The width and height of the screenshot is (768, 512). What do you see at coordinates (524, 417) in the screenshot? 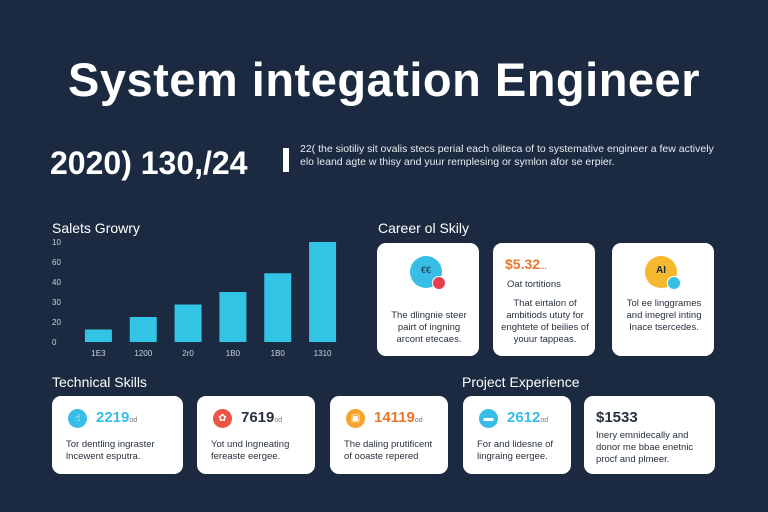
I see `skill-value-number: 2612` at bounding box center [524, 417].